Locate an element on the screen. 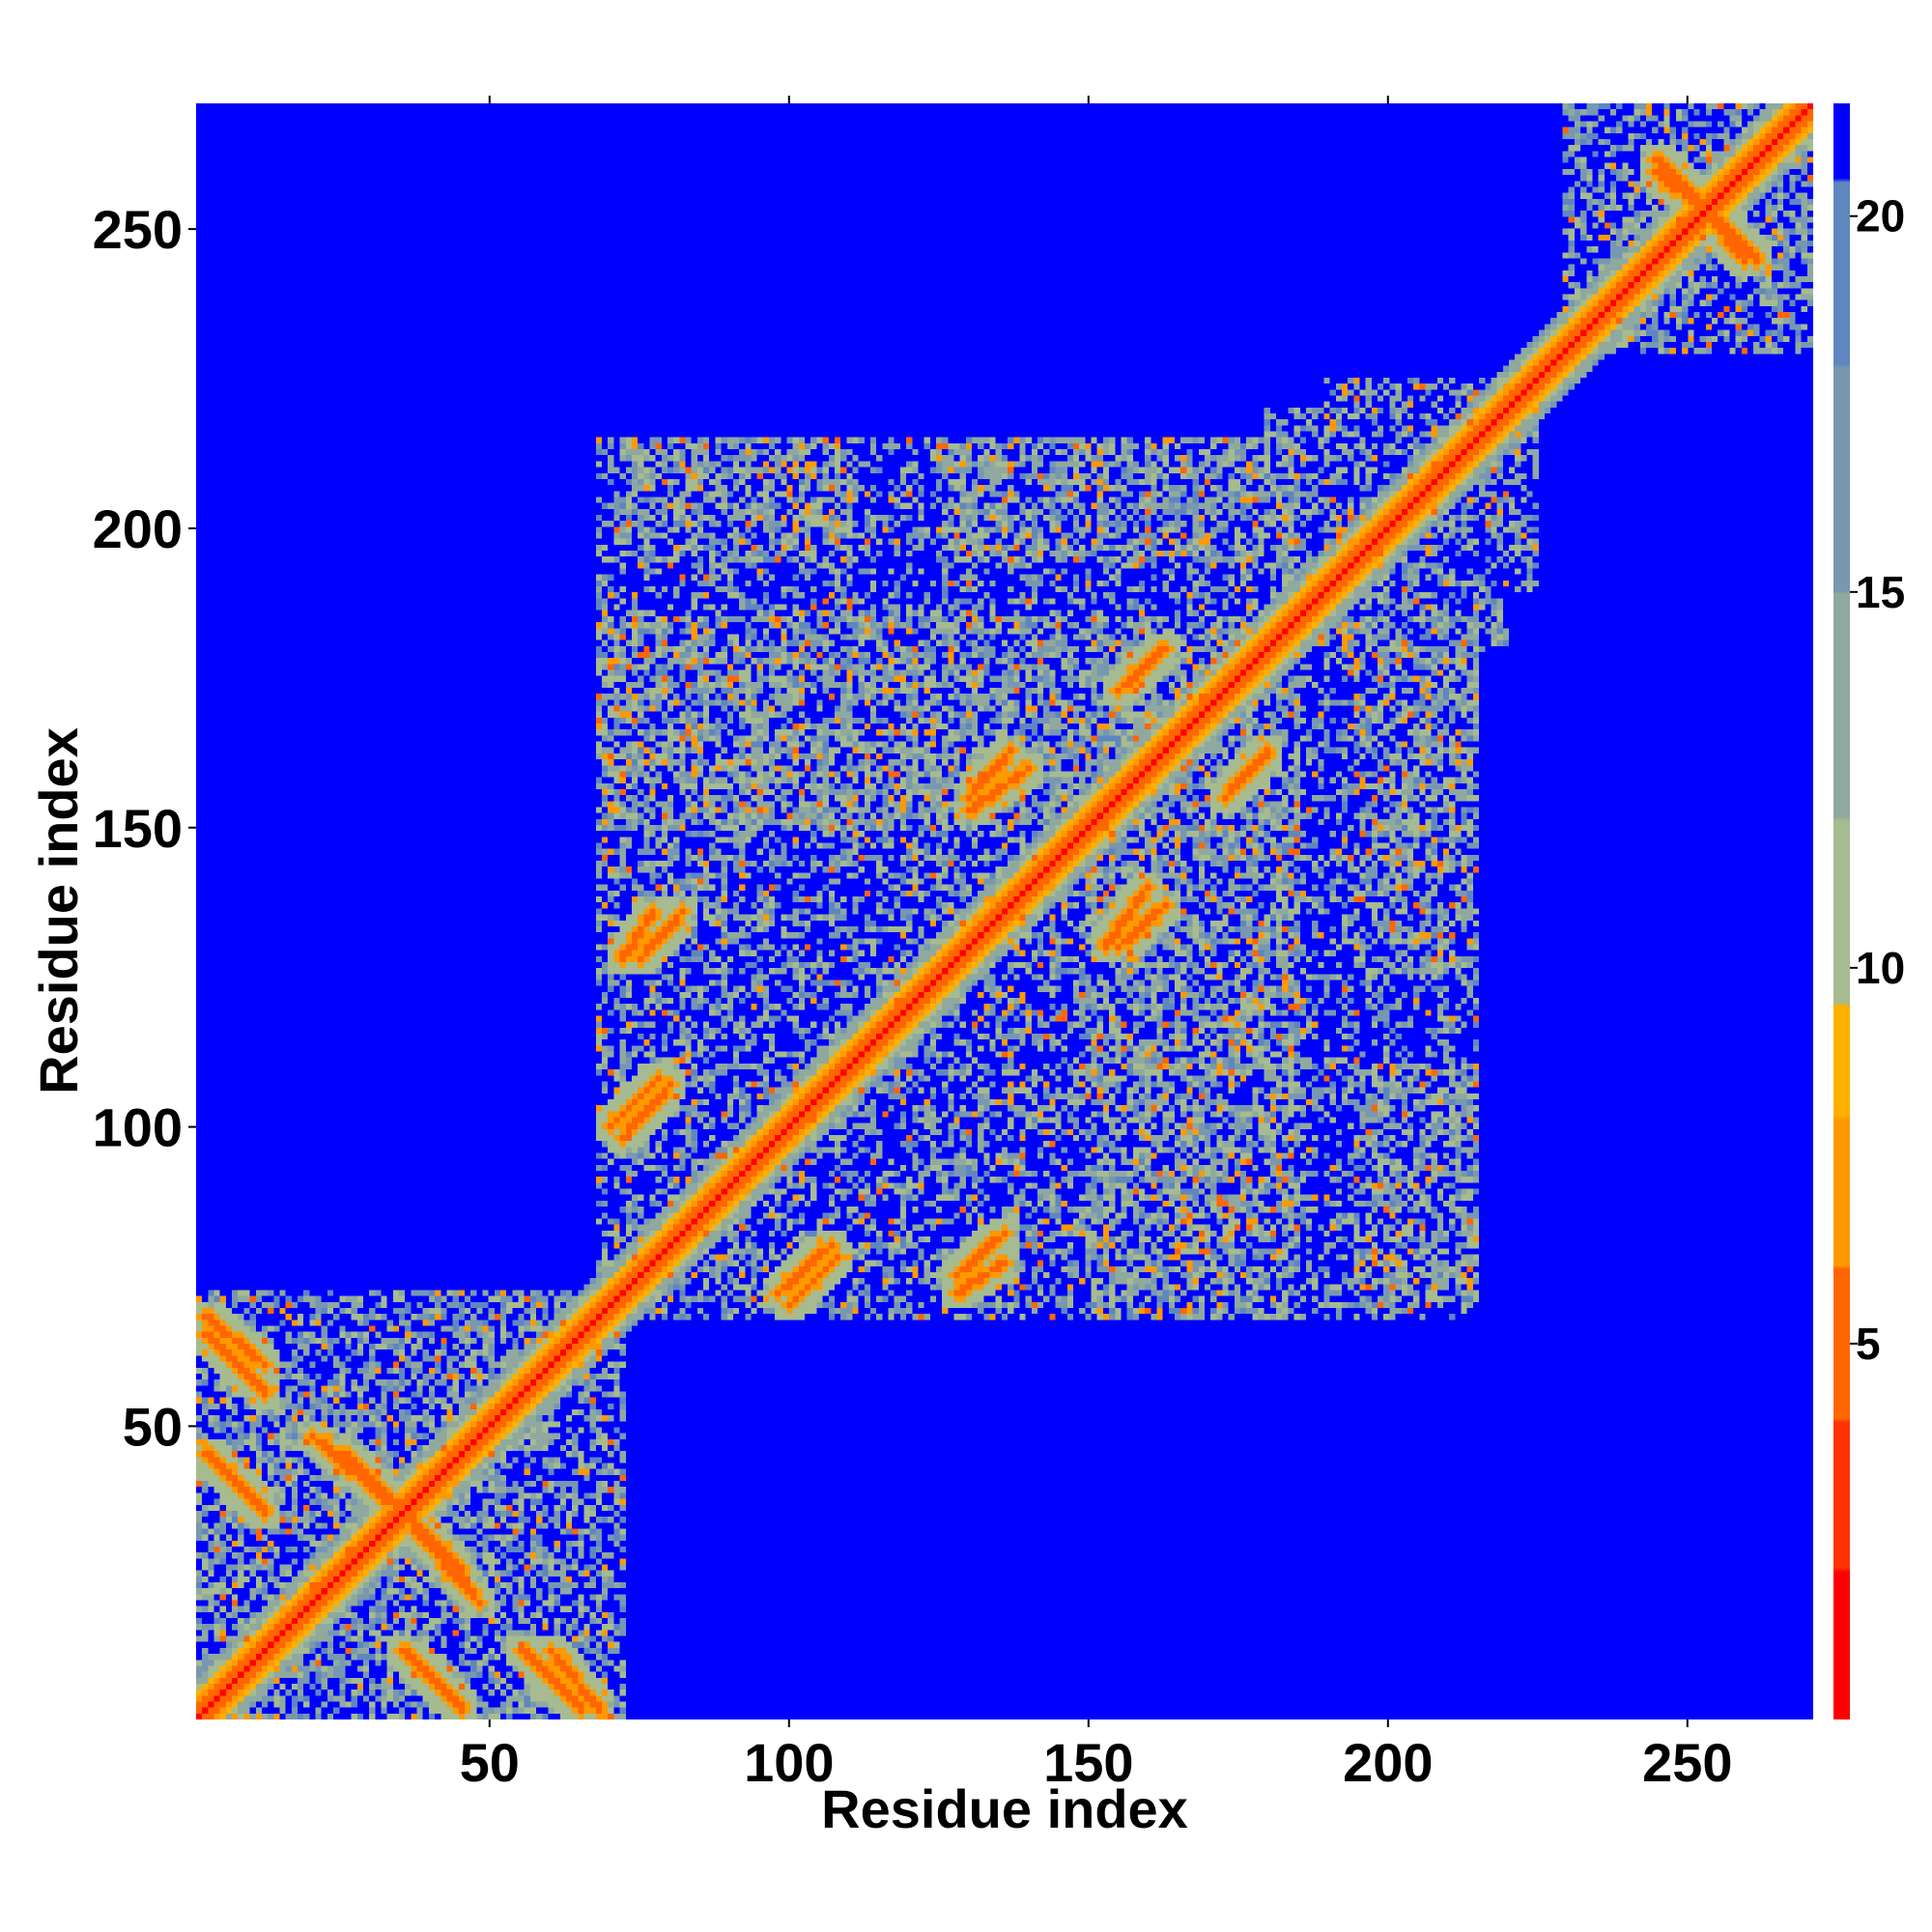 The image size is (1932, 1932). colorbar-tick-label: 10 is located at coordinates (1880, 968).